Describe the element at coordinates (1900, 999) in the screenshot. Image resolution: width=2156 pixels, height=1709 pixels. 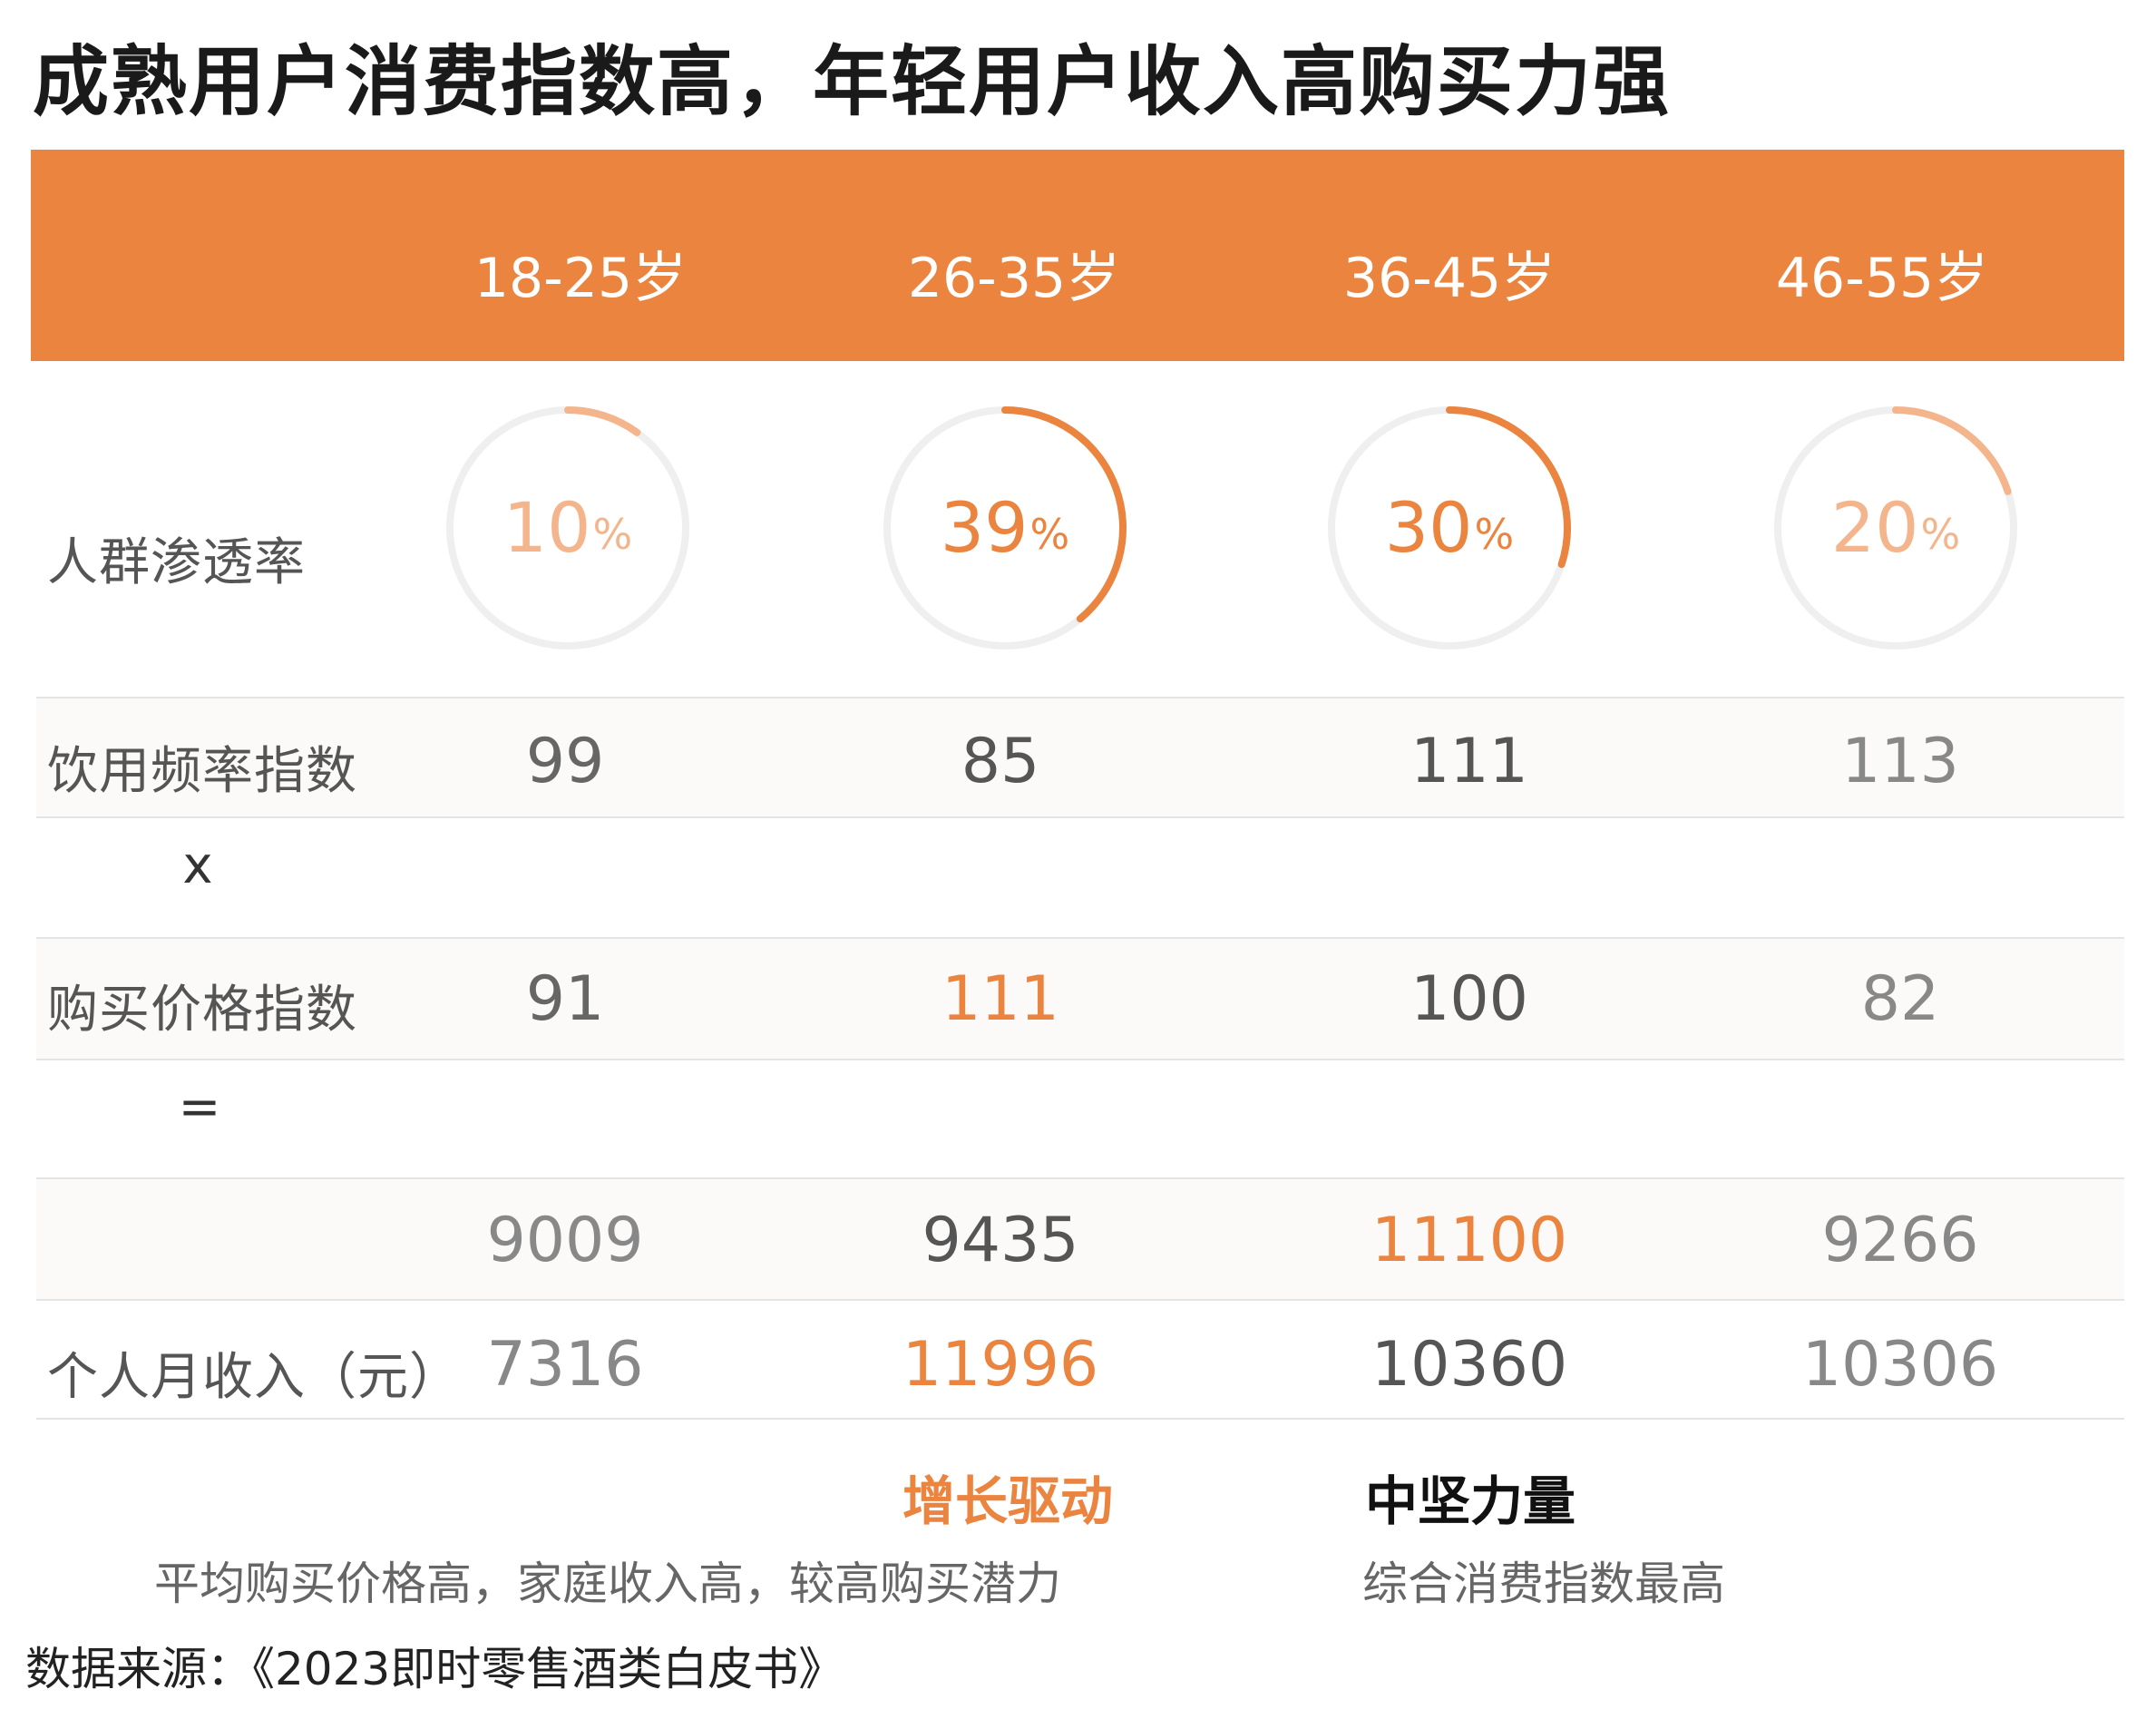
I see `price-cell-46-55: 82` at that location.